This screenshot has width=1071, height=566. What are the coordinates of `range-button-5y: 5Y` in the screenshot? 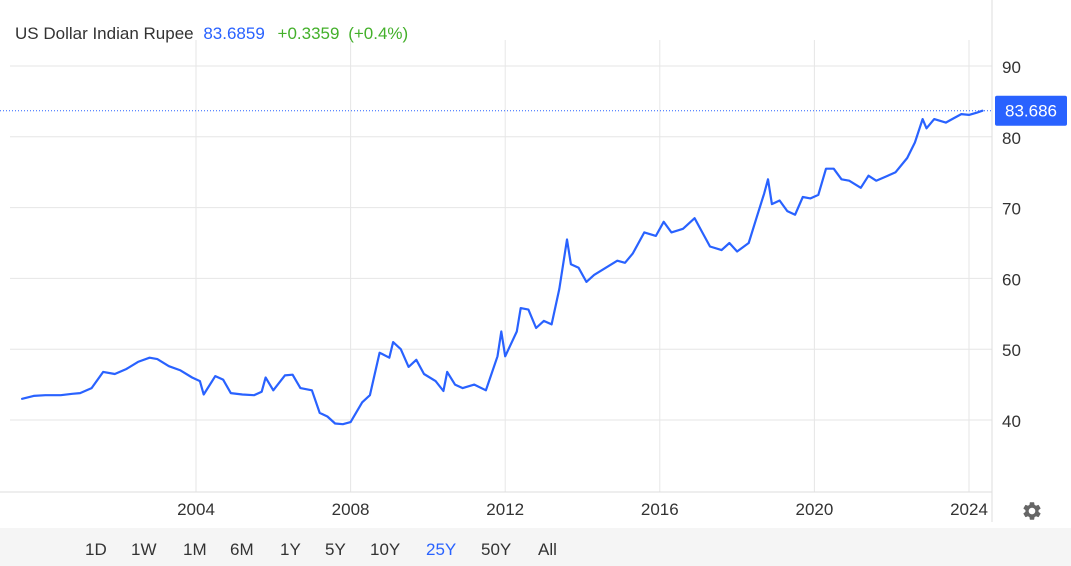 It's located at (335, 549).